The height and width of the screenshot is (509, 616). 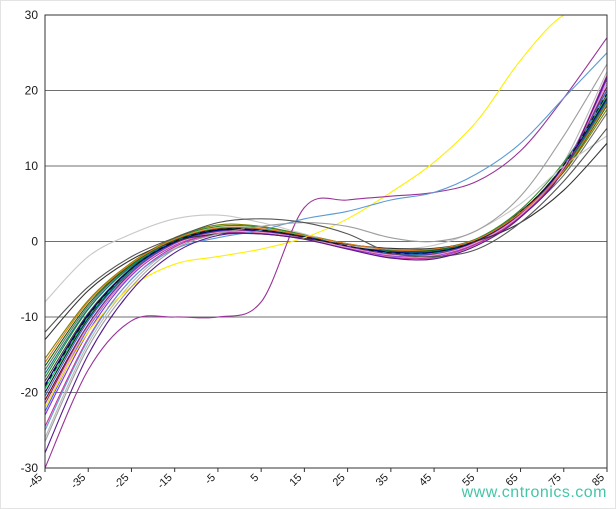 I want to click on x-tick-label: 65, so click(x=512, y=480).